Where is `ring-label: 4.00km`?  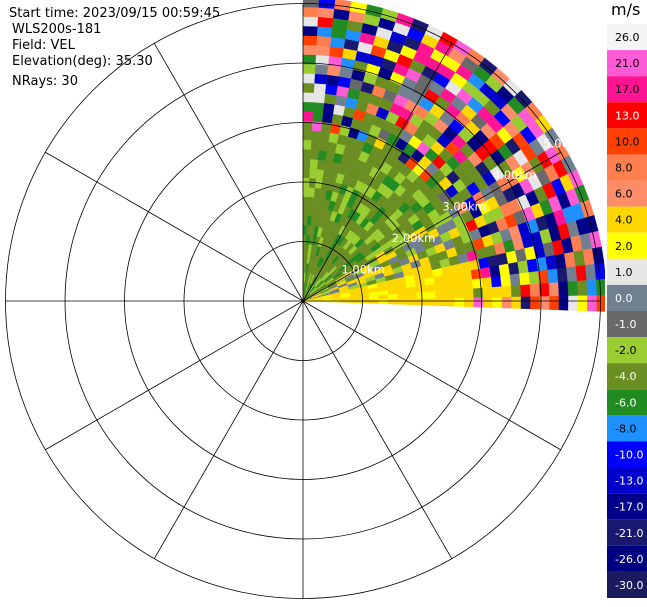
ring-label: 4.00km is located at coordinates (514, 175).